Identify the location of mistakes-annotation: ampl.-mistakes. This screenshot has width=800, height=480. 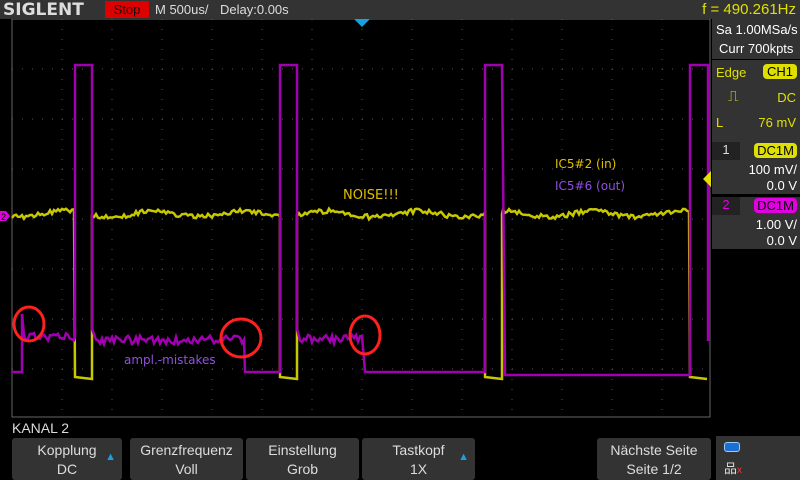
(170, 360).